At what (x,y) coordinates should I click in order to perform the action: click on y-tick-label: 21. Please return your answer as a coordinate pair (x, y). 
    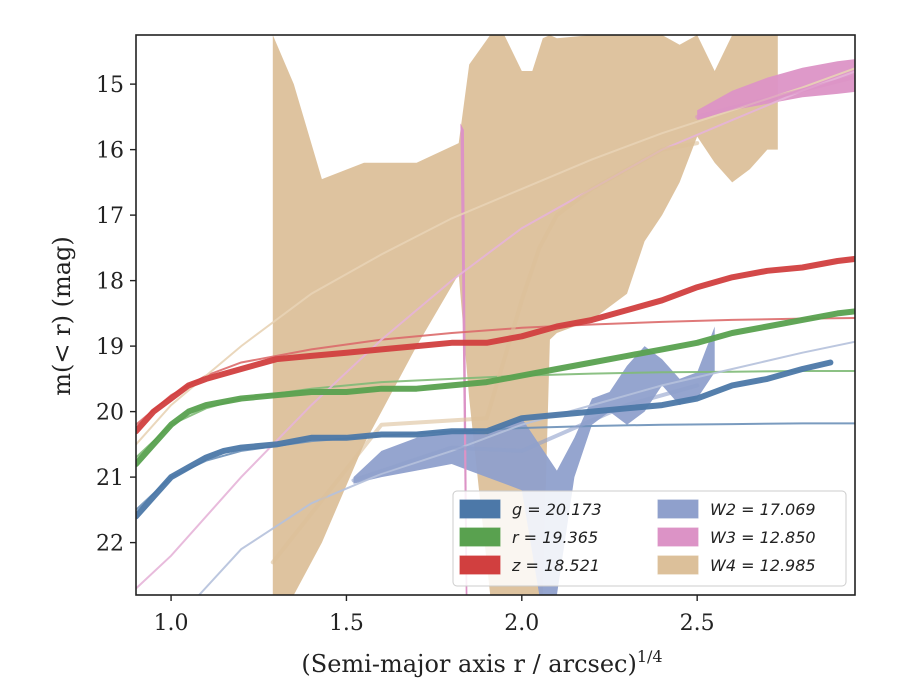
    Looking at the image, I should click on (110, 478).